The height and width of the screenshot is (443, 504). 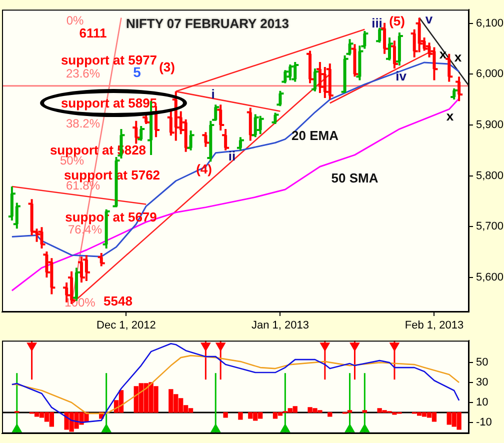 I want to click on y-tick-label: 5,700, so click(x=490, y=226).